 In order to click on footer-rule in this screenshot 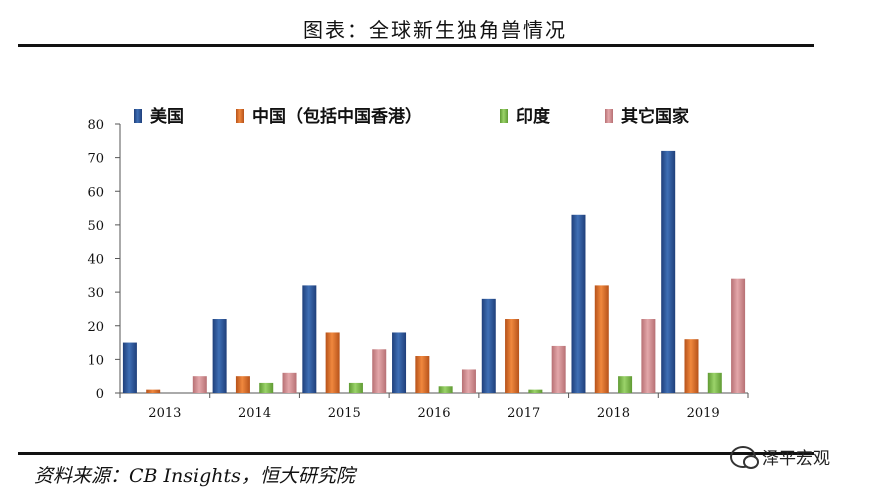, I will do `click(416, 453)`.